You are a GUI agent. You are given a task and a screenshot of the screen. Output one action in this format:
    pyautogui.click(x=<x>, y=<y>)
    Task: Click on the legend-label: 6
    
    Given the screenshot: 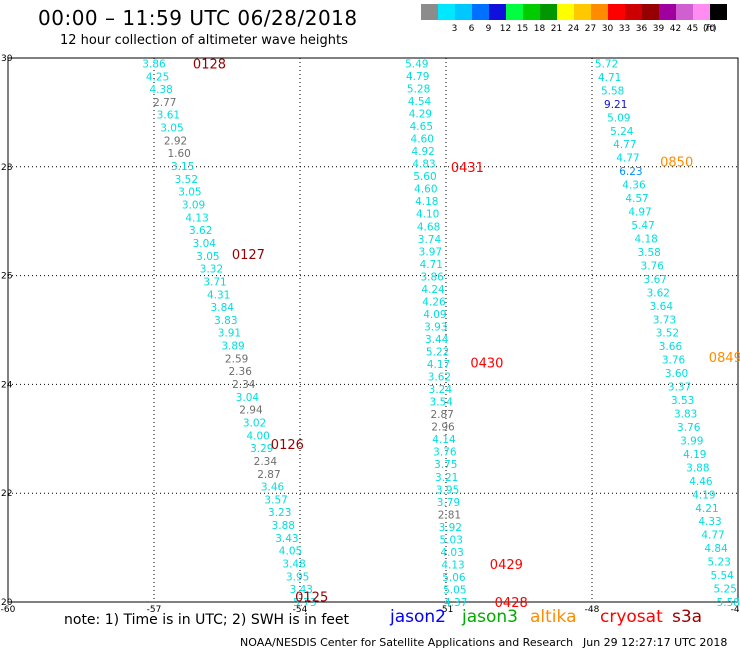 What is the action you would take?
    pyautogui.click(x=471, y=29)
    